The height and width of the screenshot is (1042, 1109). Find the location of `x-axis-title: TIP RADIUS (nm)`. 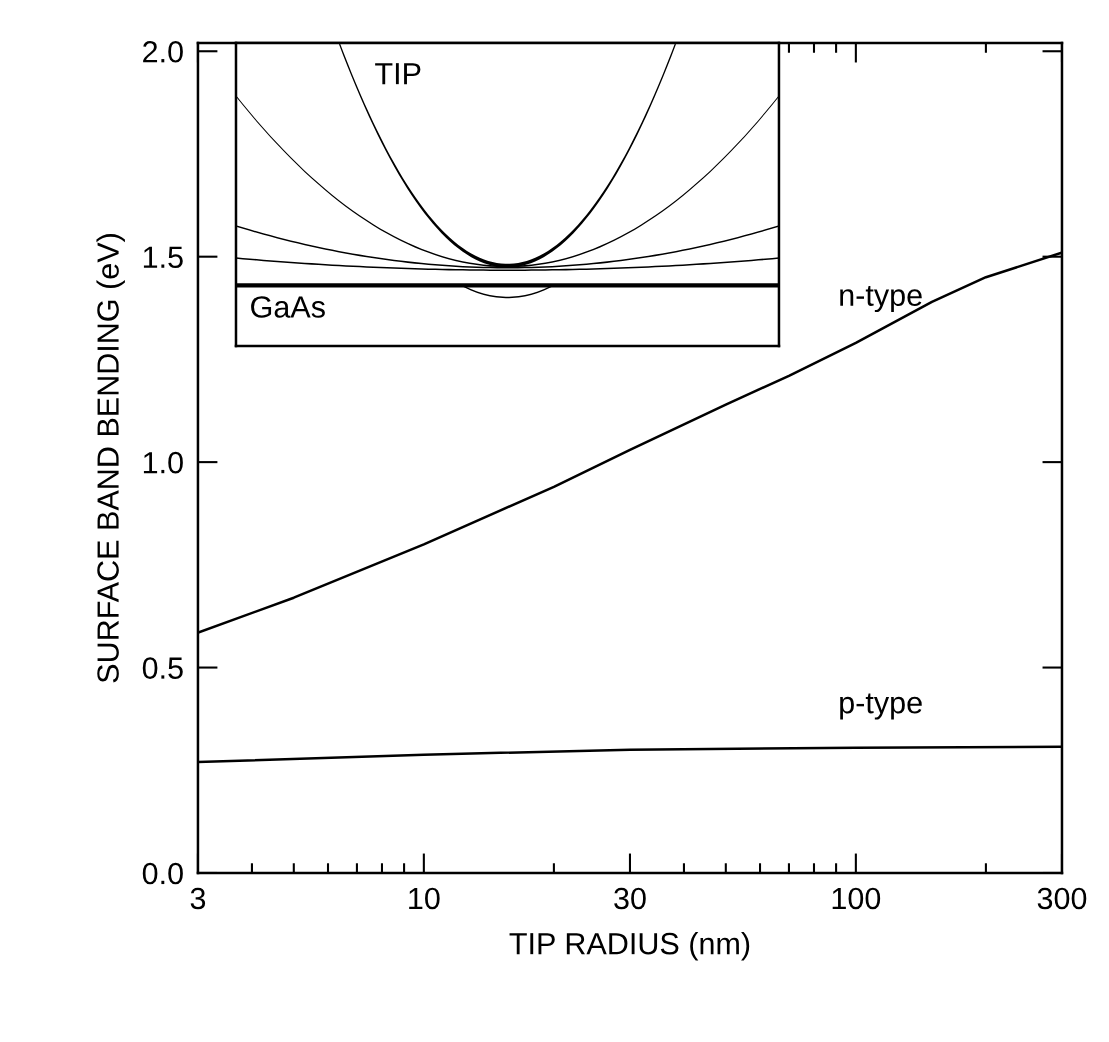

x-axis-title: TIP RADIUS (nm) is located at coordinates (629, 946).